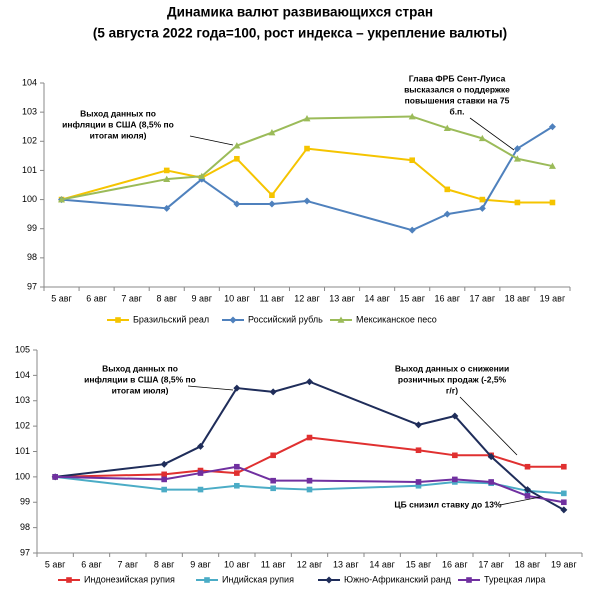  I want to click on annotation: Глава ФРБ Сент-Луиса, so click(457, 78).